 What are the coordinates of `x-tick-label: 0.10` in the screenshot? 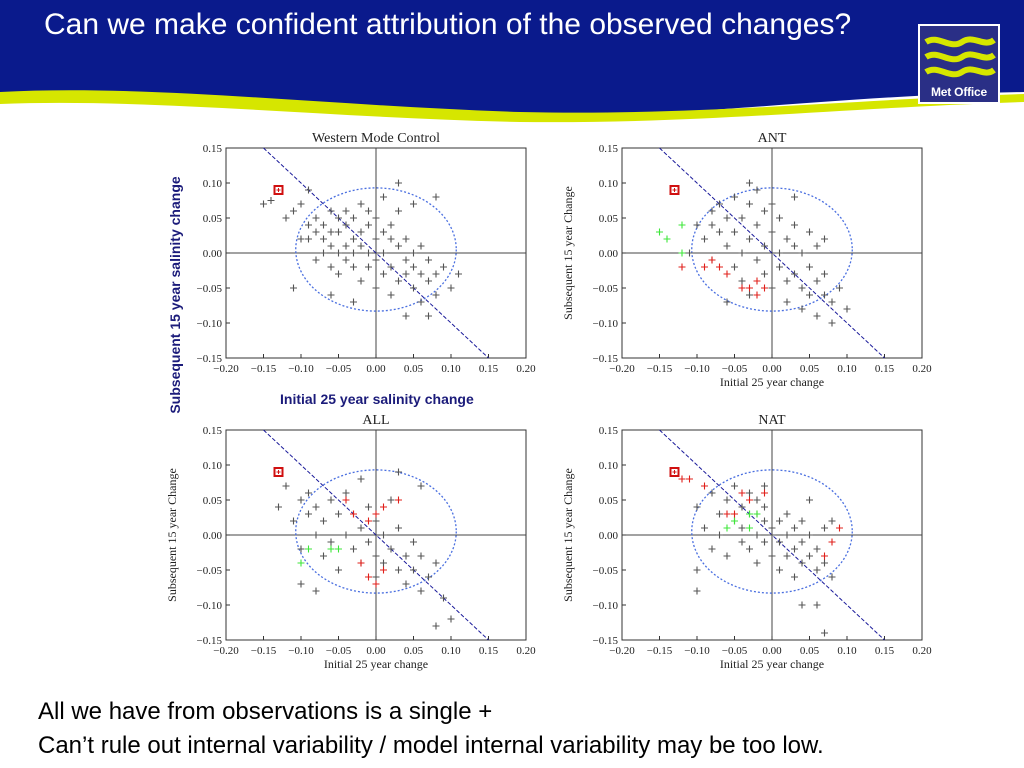 It's located at (847, 369).